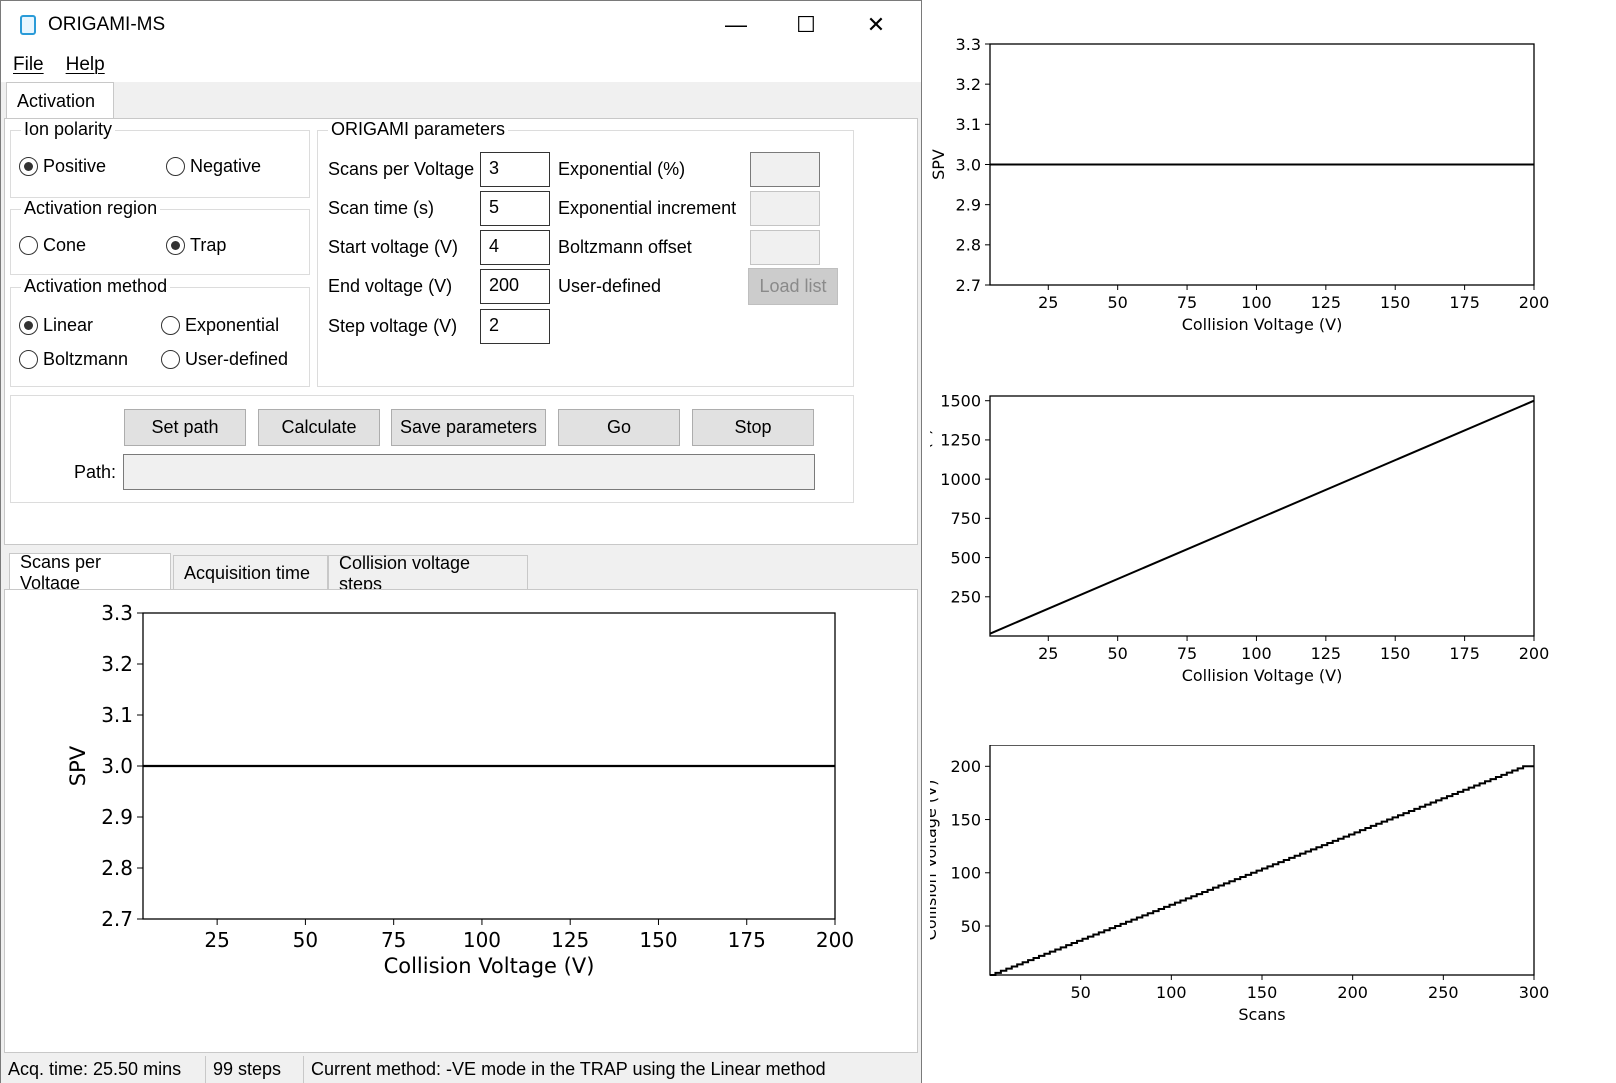  Describe the element at coordinates (56, 325) in the screenshot. I see `radio-linear: Linear` at that location.